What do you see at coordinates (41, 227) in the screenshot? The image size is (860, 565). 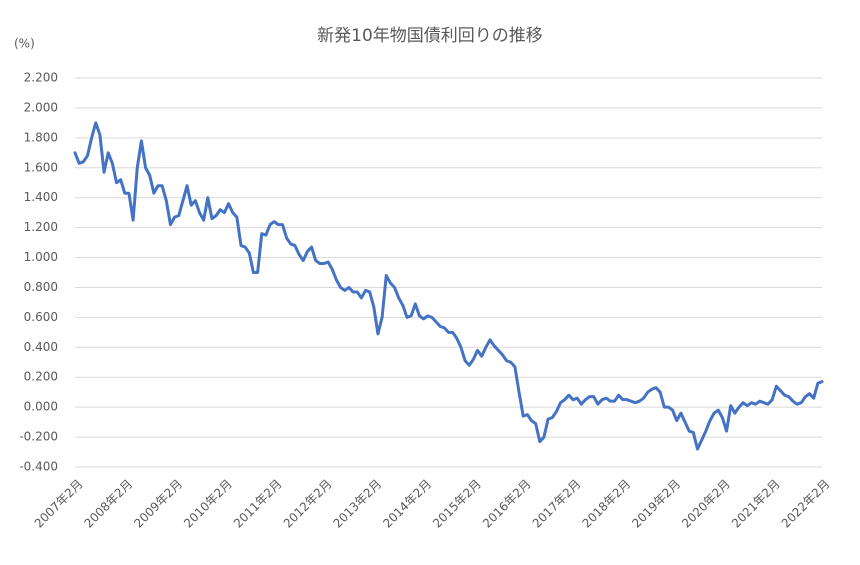 I see `y-tick-label: 1.200` at bounding box center [41, 227].